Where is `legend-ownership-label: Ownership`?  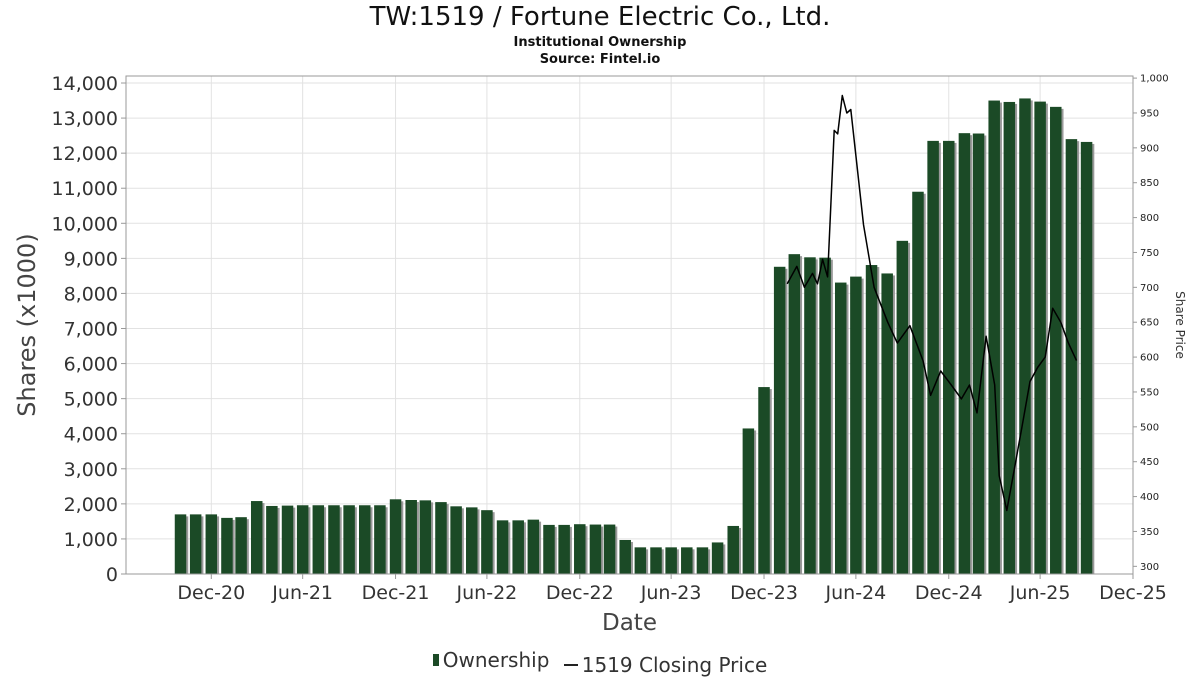
legend-ownership-label: Ownership is located at coordinates (496, 660).